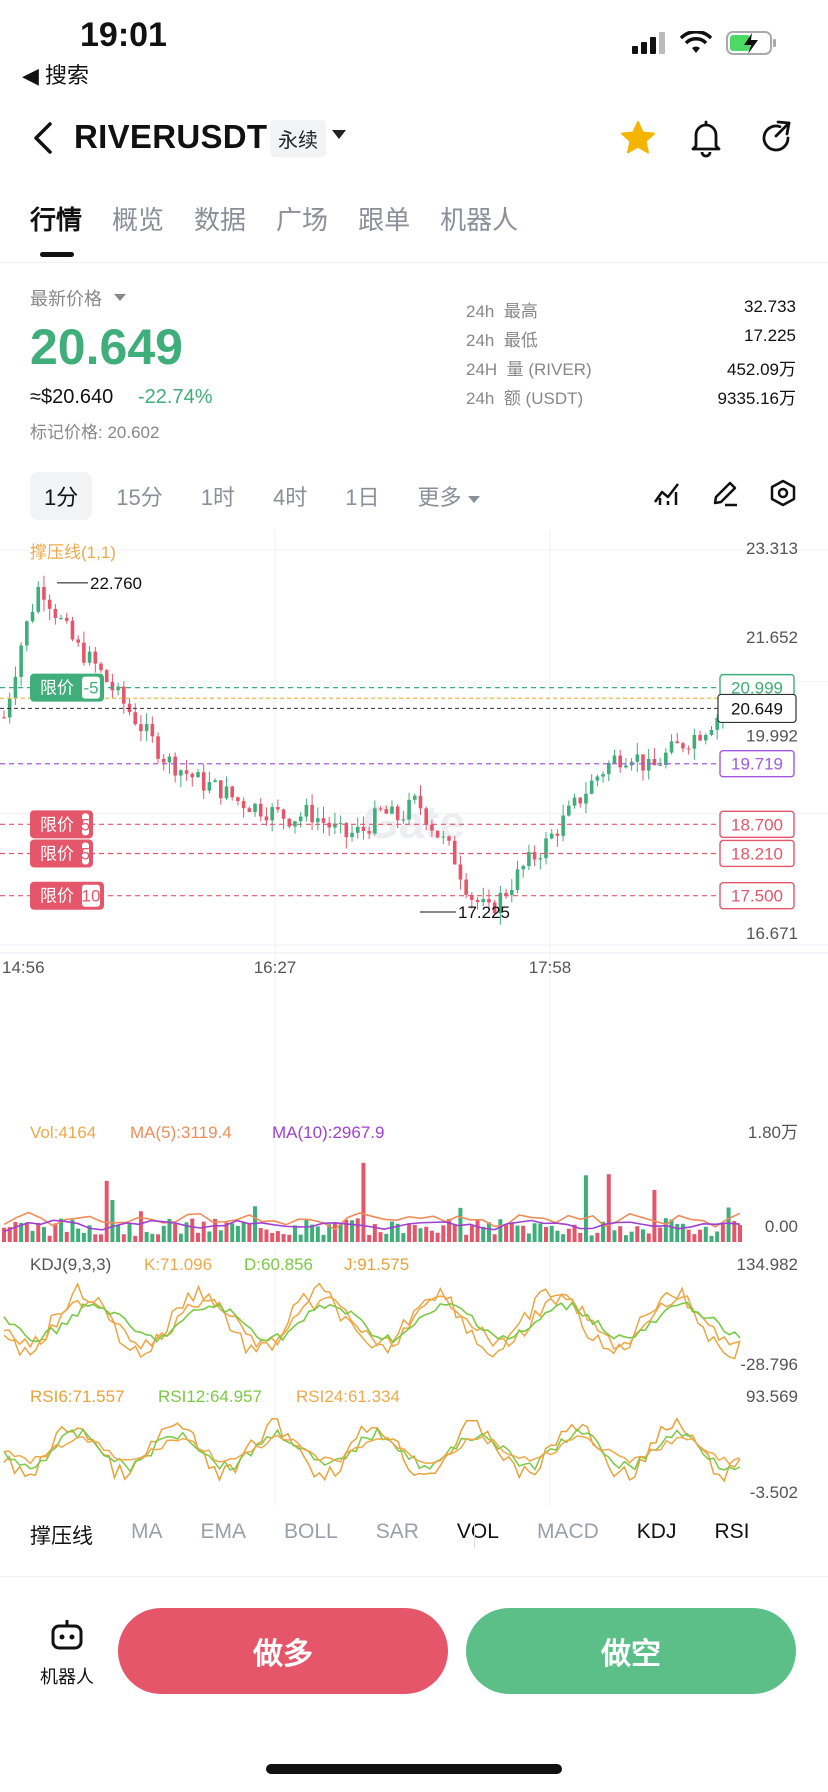 The image size is (828, 1792). I want to click on interval-more: 更多, so click(448, 496).